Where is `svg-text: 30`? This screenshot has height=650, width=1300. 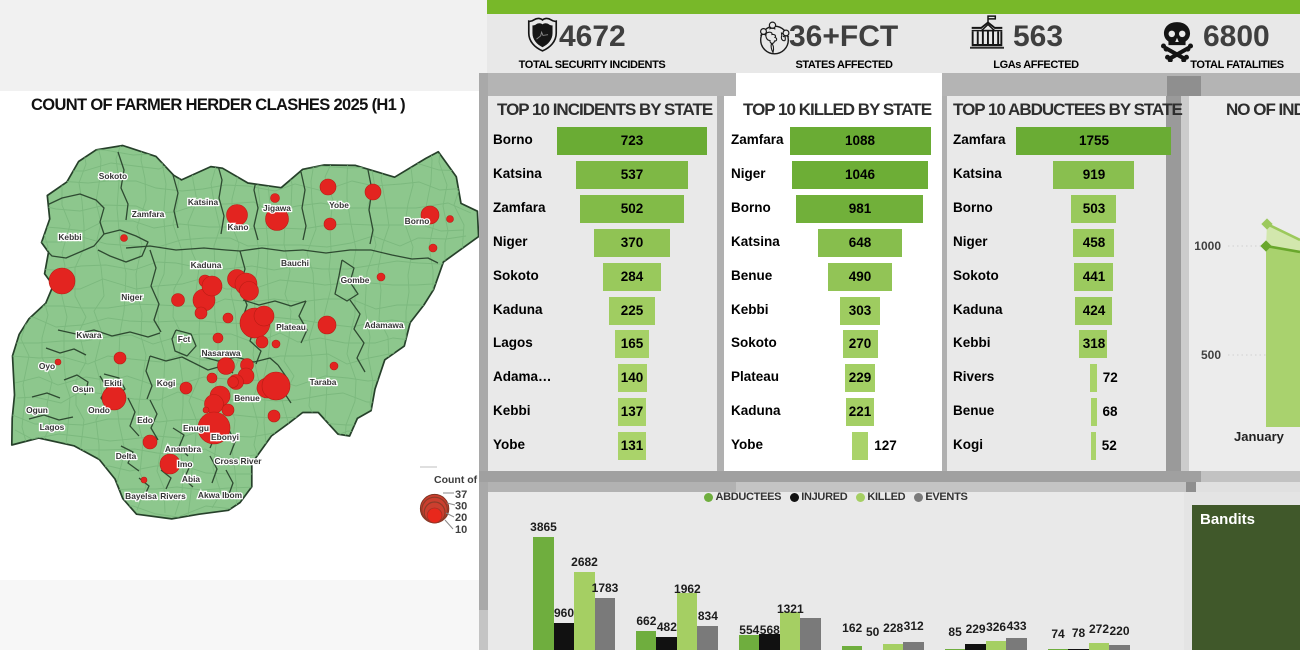 svg-text: 30 is located at coordinates (461, 507).